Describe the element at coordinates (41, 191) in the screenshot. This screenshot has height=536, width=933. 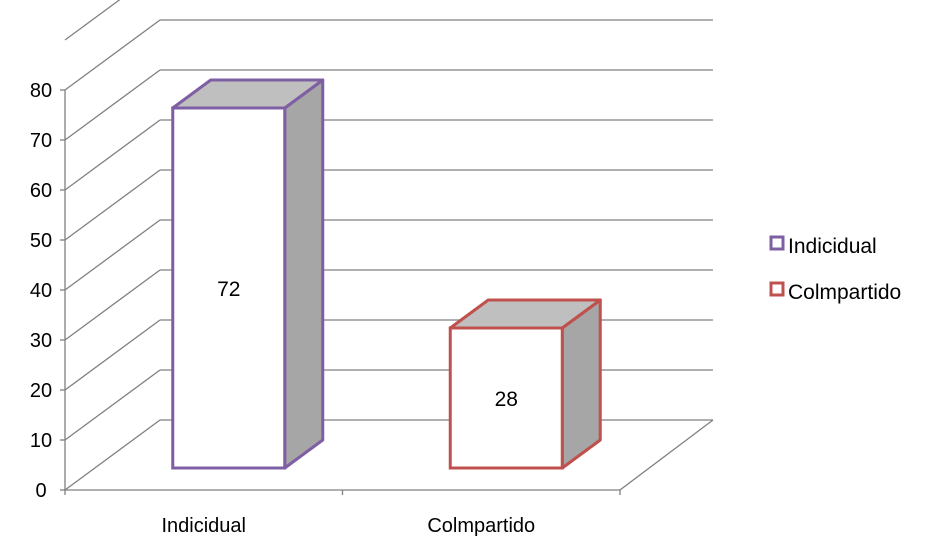
I see `y-tick-label: 60` at that location.